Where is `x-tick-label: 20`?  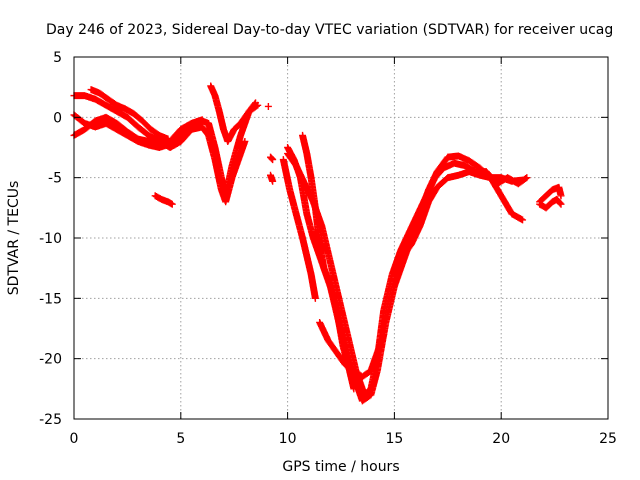
x-tick-label: 20 is located at coordinates (501, 439).